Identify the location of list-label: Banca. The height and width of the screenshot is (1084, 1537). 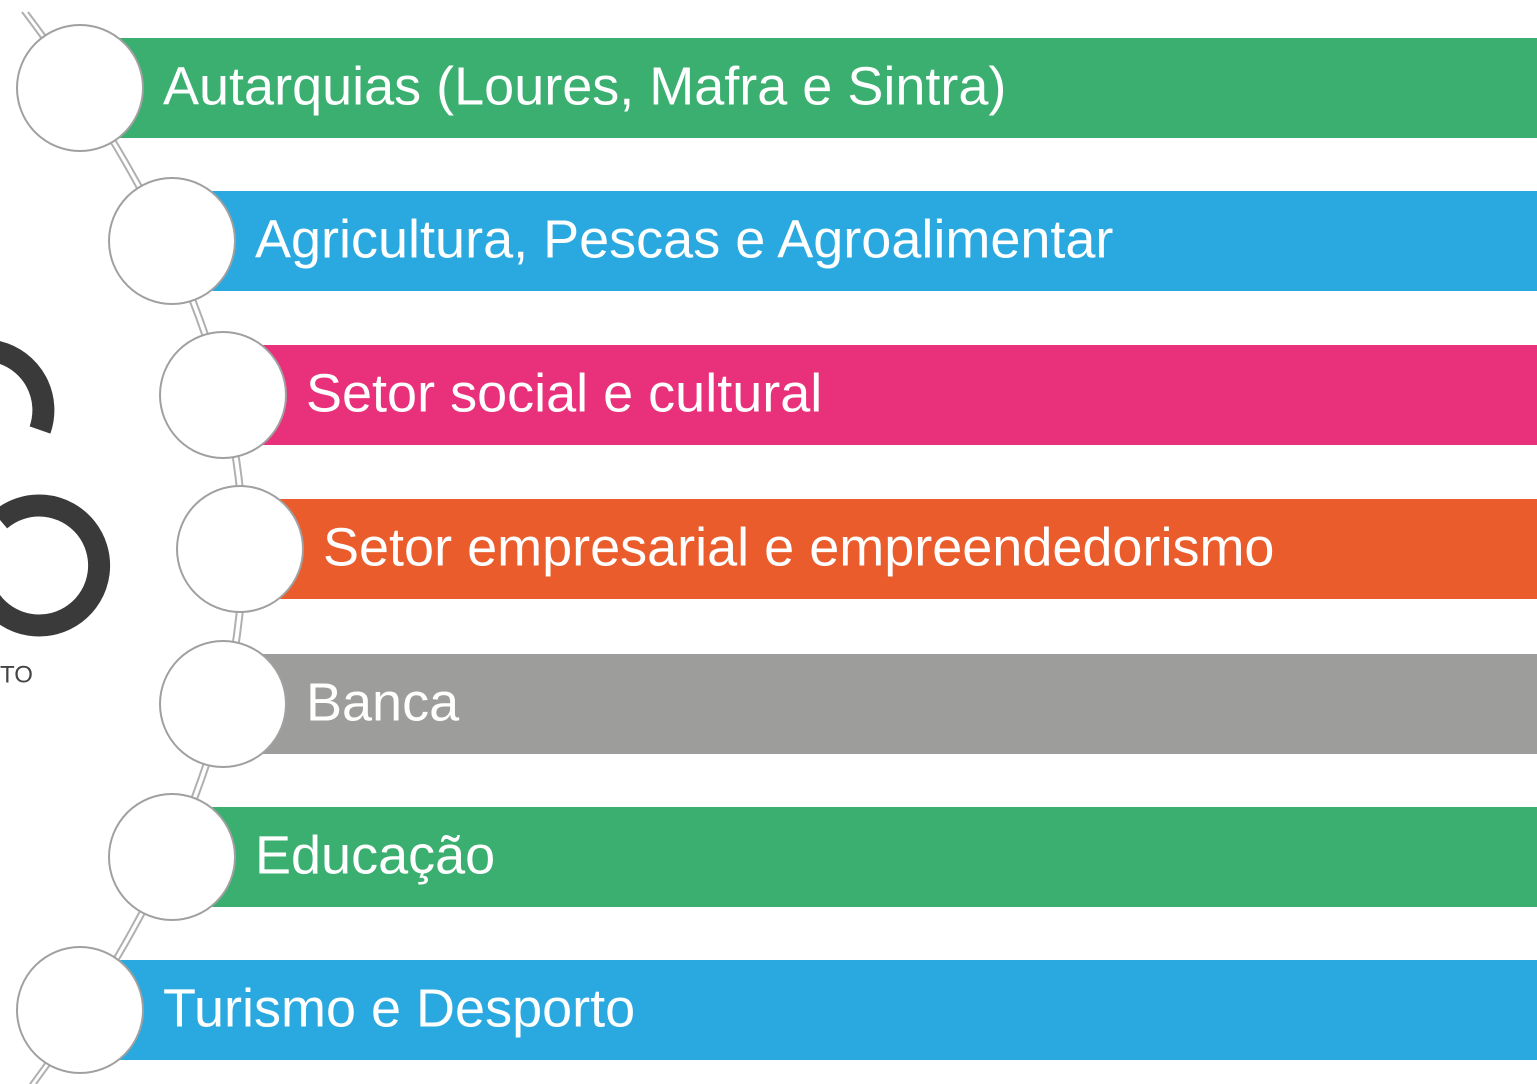
(383, 702).